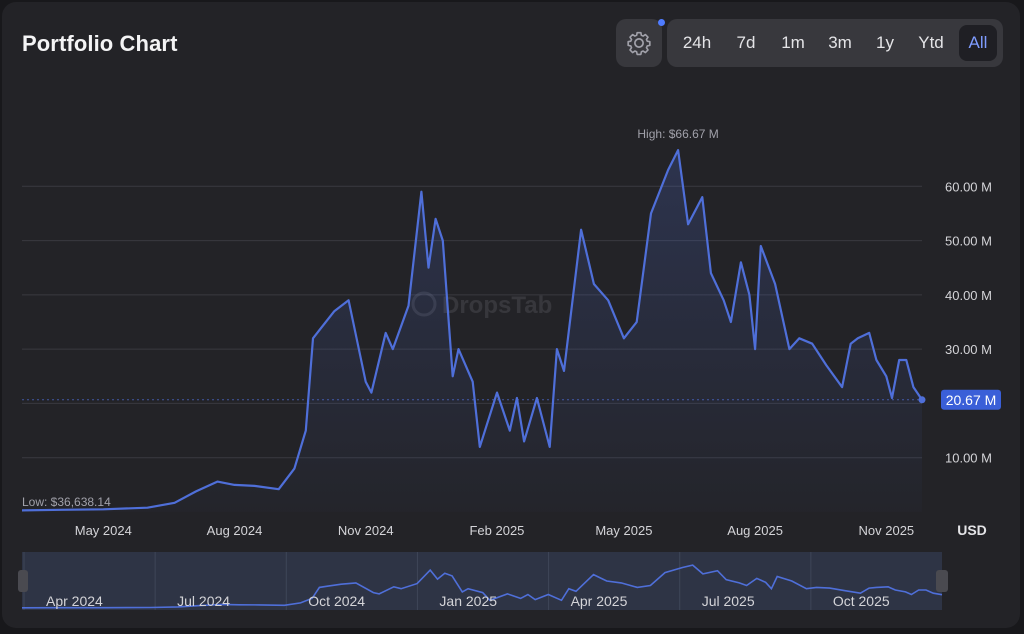 This screenshot has height=634, width=1024. Describe the element at coordinates (336, 601) in the screenshot. I see `navigator-tick-label: Oct 2024` at that location.